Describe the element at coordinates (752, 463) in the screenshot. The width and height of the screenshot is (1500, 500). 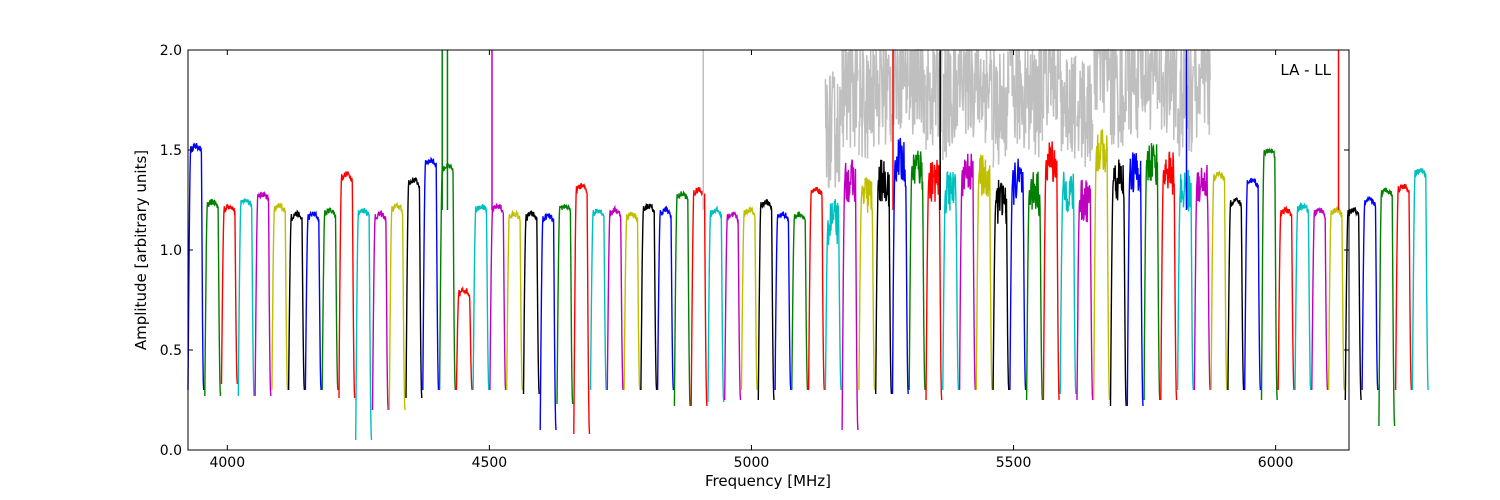
I see `x-tick-label: 5000` at that location.